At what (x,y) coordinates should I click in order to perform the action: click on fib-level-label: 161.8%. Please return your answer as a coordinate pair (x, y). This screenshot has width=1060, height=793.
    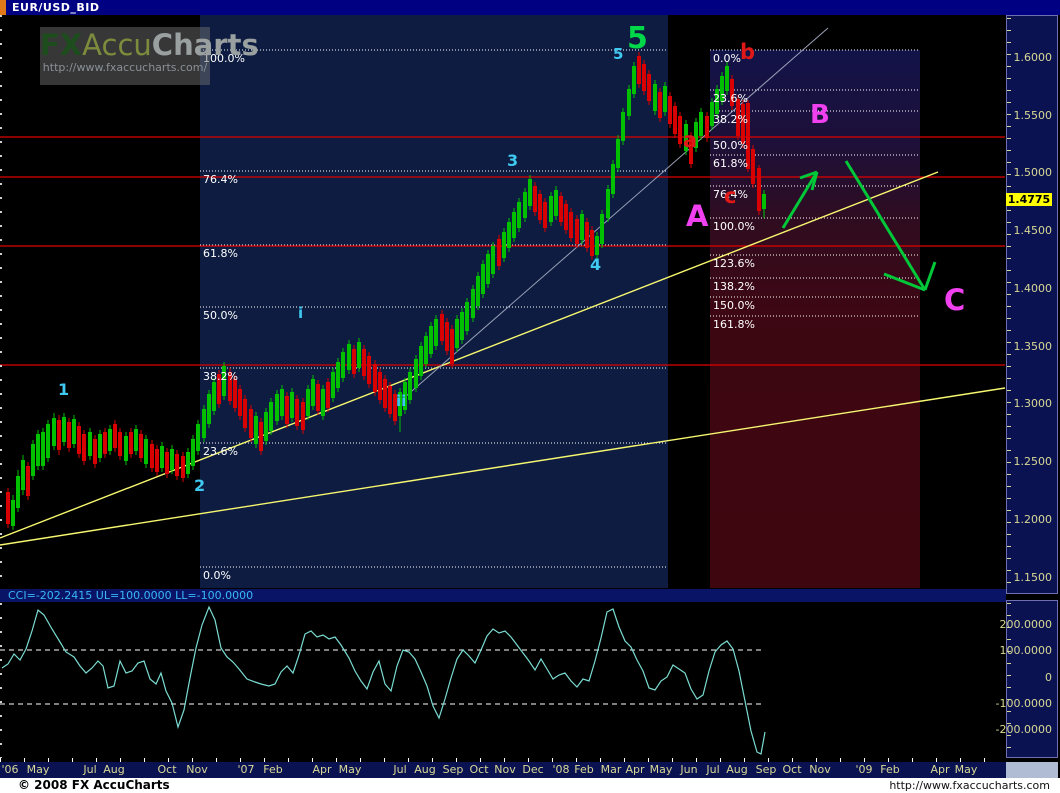
    Looking at the image, I should click on (734, 324).